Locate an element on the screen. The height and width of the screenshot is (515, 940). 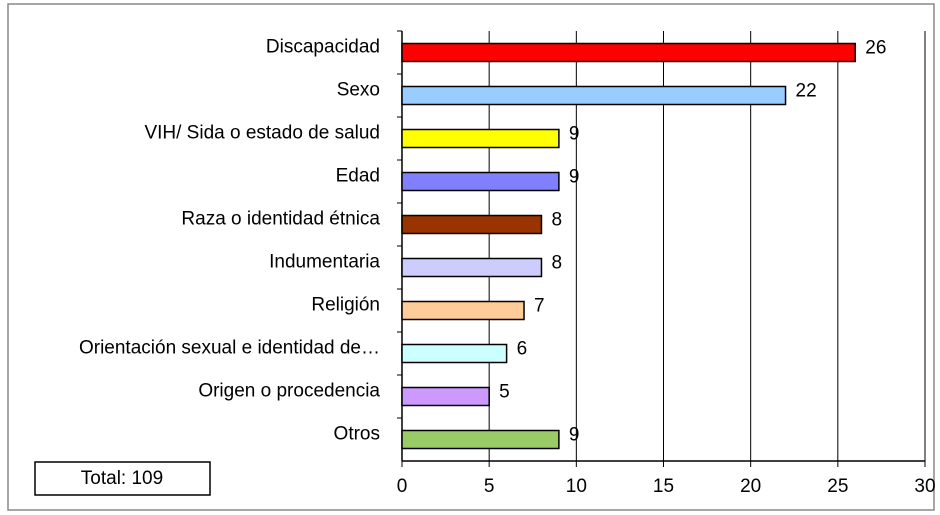
data-label: 5 is located at coordinates (504, 392).